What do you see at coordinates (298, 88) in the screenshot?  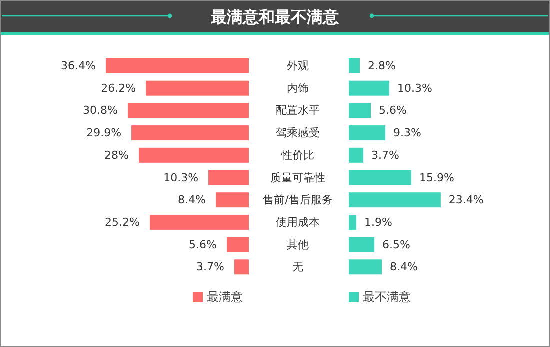 I see `y-tick-label: 内饰` at bounding box center [298, 88].